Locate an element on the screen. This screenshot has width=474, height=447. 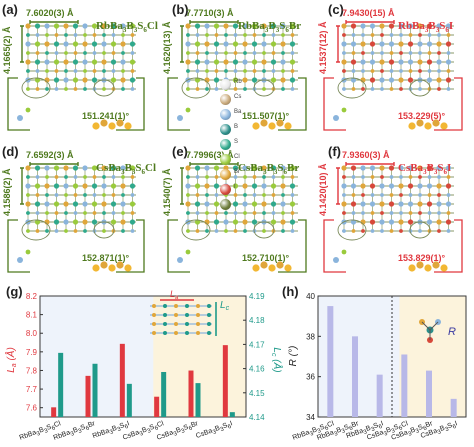
legend-symbol: B is located at coordinates (236, 127).